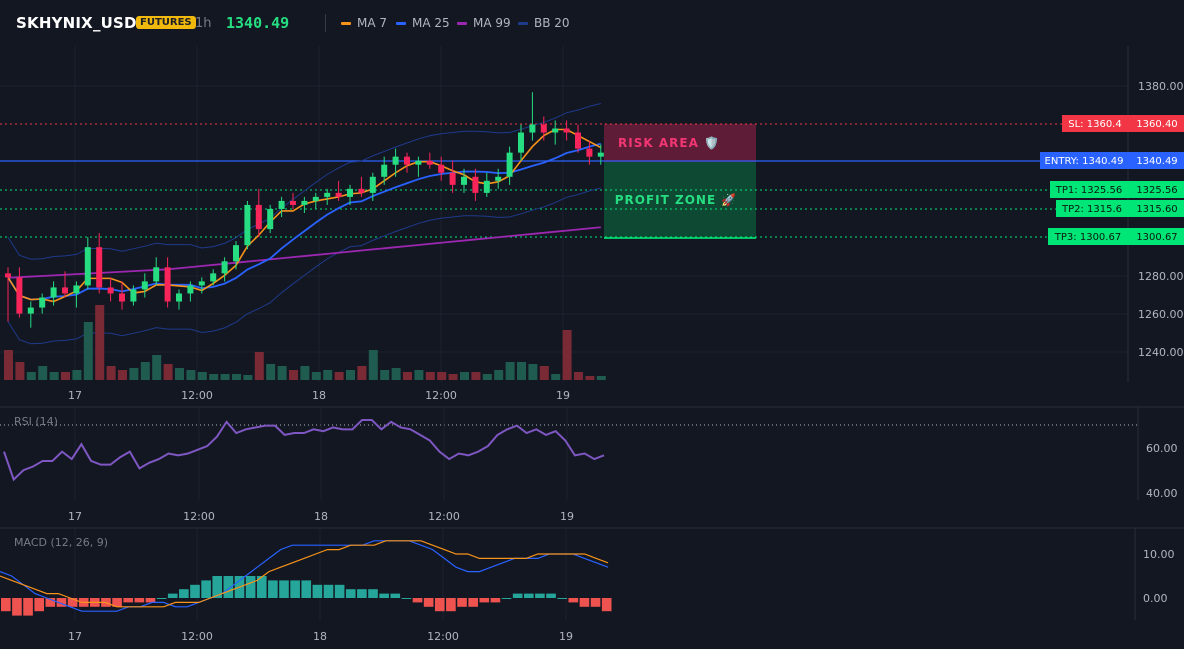  What do you see at coordinates (325, 23) in the screenshot?
I see `header-divider` at bounding box center [325, 23].